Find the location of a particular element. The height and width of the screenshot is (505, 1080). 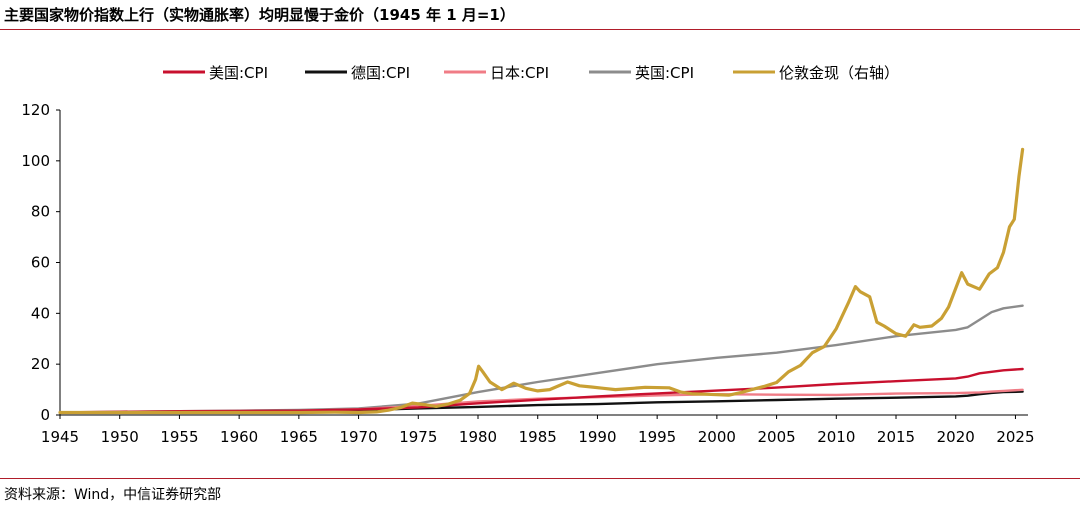

source-note: 资料来源：Wind，中信证券研究部 is located at coordinates (113, 495).